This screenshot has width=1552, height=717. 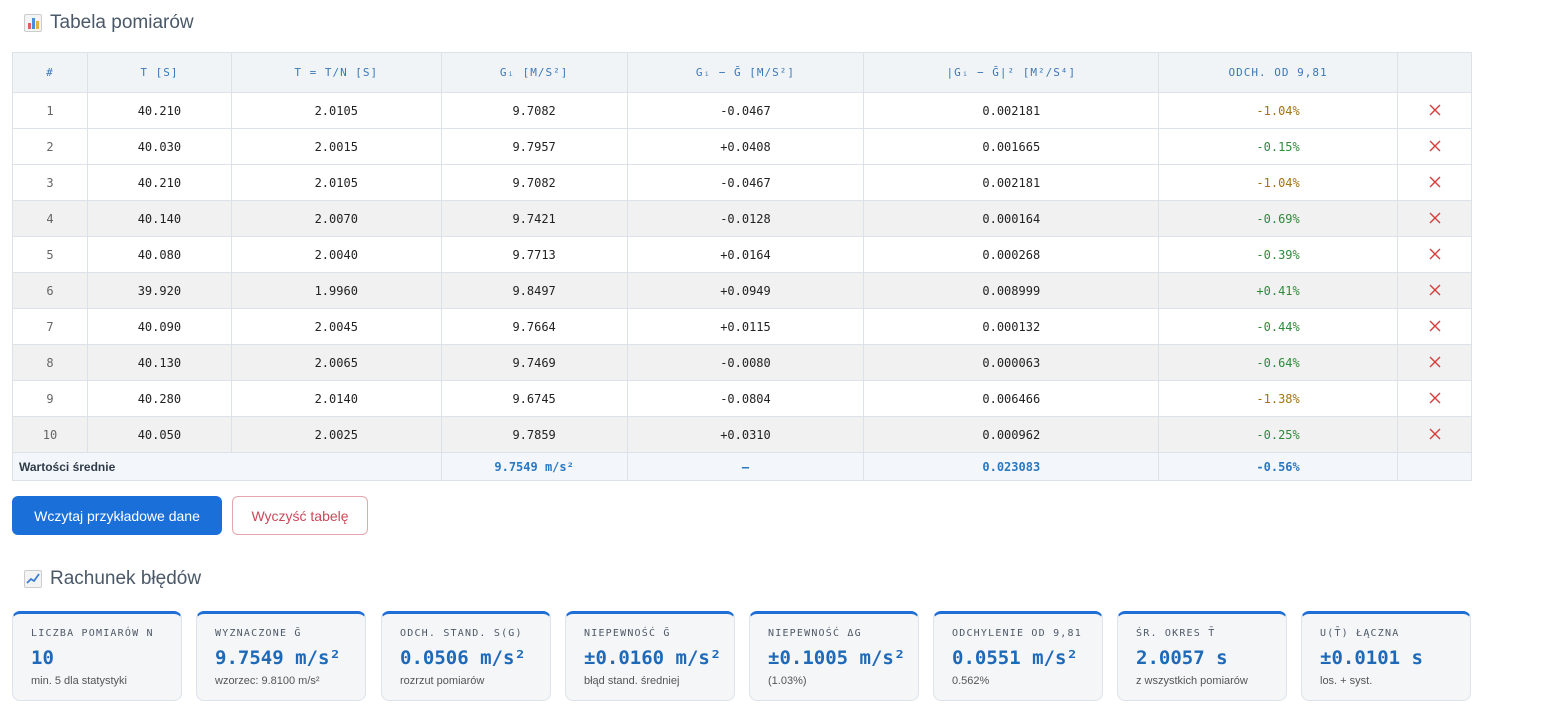 What do you see at coordinates (742, 398) in the screenshot?
I see `table-row: 9 40.280 2.0140 9.6745 -0.0804 0.006466 -1.38%` at bounding box center [742, 398].